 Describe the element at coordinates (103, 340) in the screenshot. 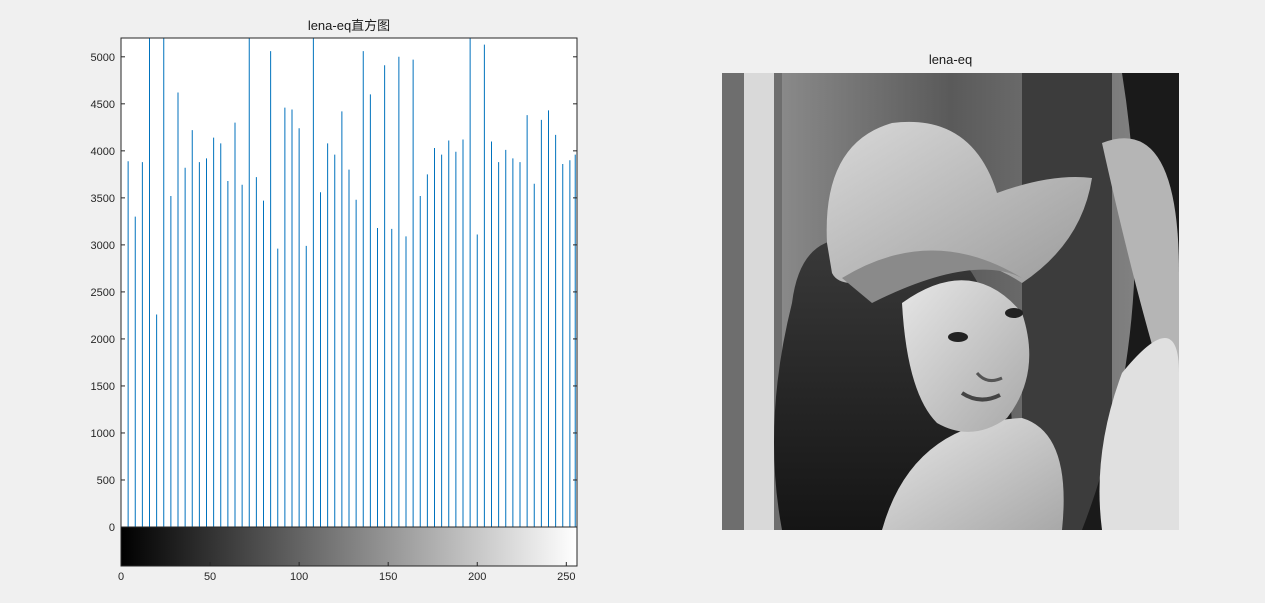

I see `y-tick-label: 2000` at that location.